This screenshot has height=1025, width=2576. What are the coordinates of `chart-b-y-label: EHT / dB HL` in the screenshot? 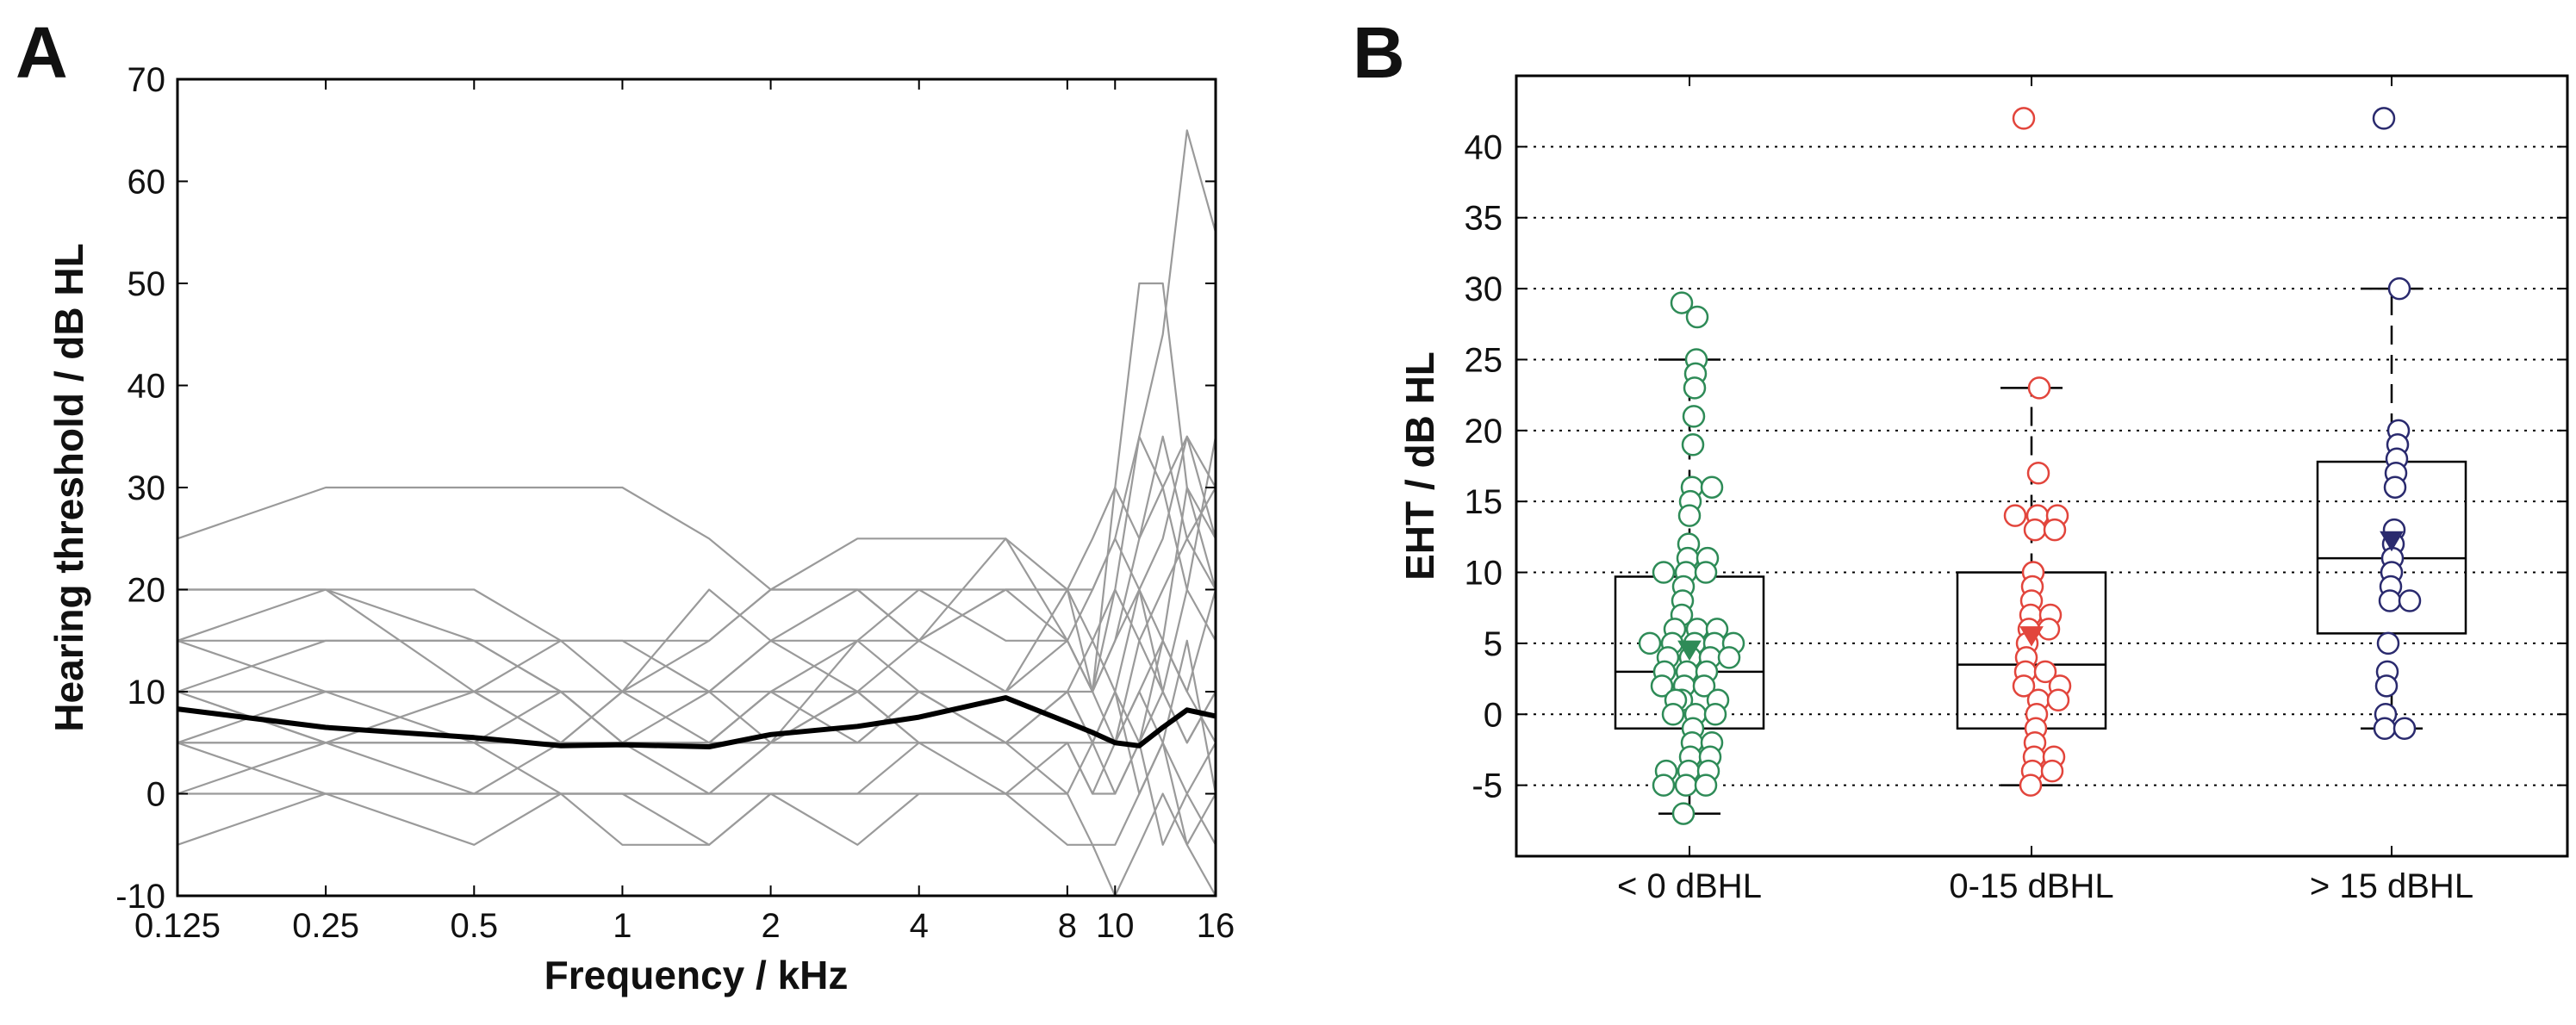 It's located at (1420, 466).